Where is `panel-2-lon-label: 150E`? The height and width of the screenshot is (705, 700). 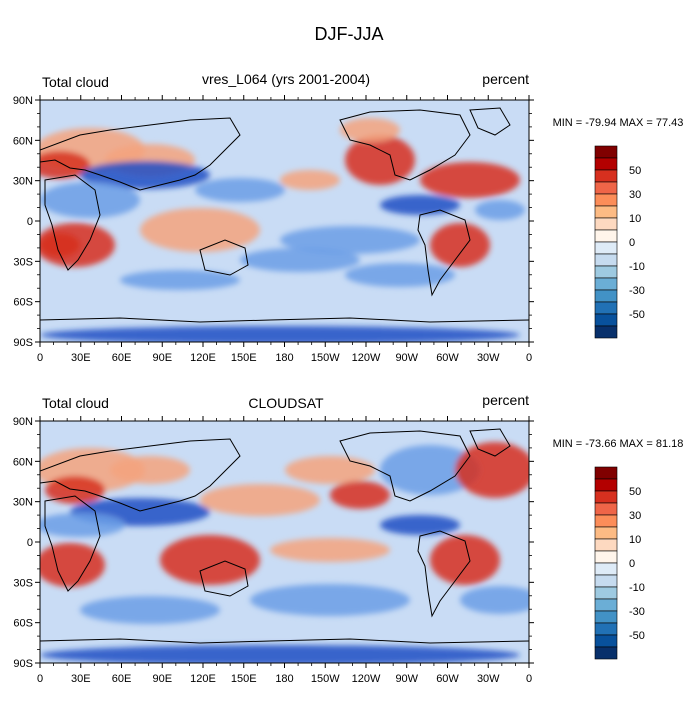
panel-2-lon-label: 150E is located at coordinates (244, 679).